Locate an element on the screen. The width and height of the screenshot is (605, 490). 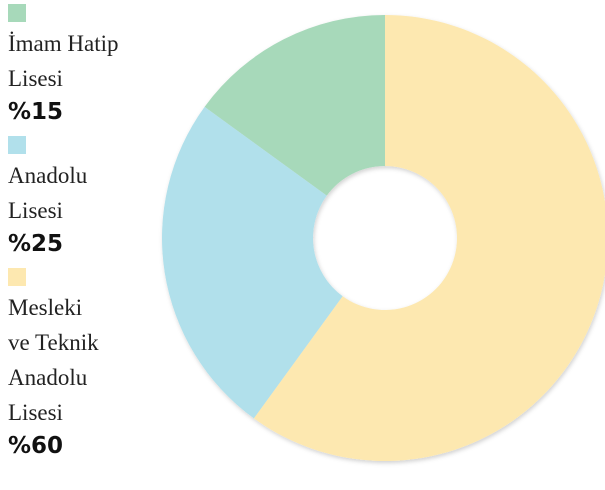
legend-label: Anadolu Lisesi is located at coordinates (48, 193).